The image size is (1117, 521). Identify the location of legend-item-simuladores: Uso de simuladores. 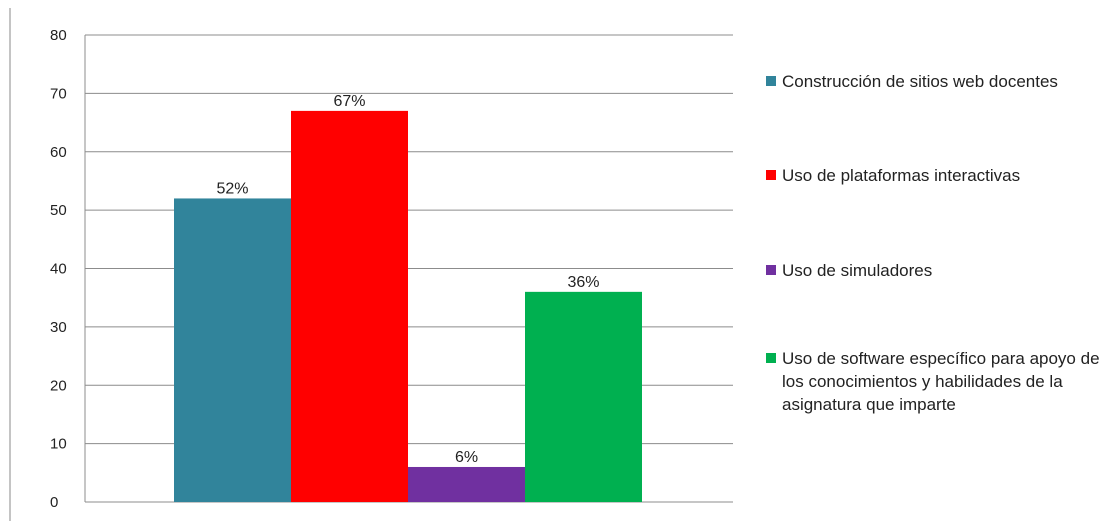
(934, 270).